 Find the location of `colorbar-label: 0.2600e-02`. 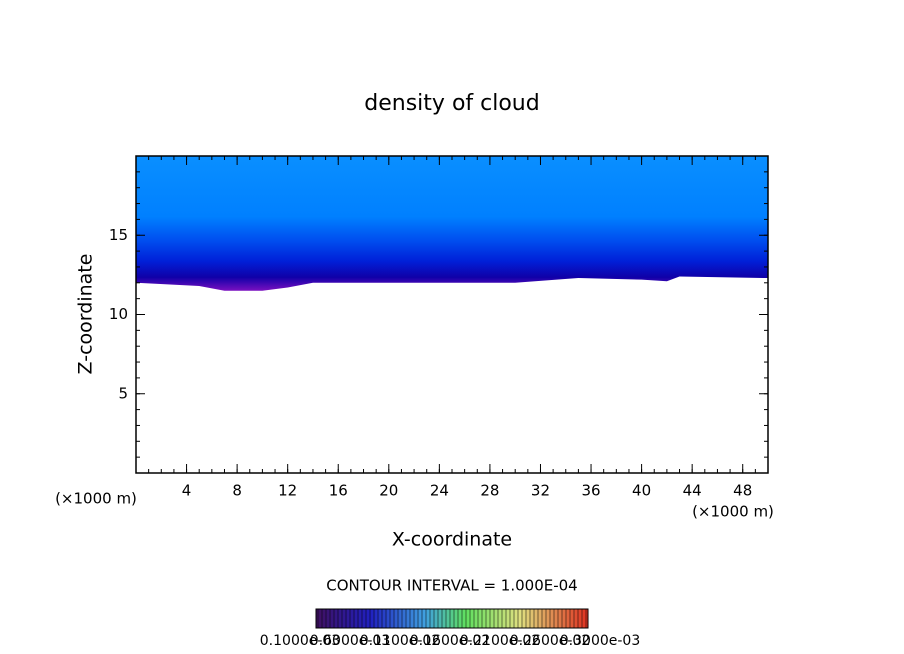

colorbar-label: 0.2600e-02 is located at coordinates (550, 641).